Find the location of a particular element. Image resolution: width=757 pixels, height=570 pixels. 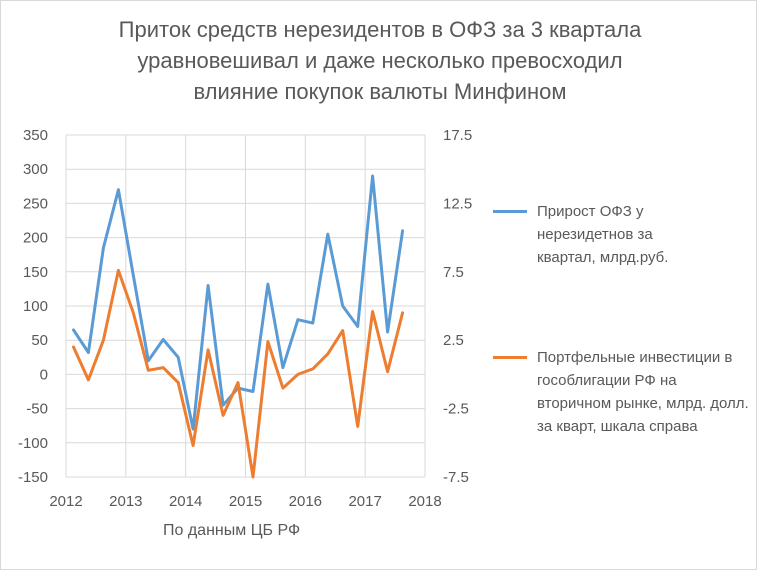

y-right-tick-label: -2.5 is located at coordinates (456, 409).